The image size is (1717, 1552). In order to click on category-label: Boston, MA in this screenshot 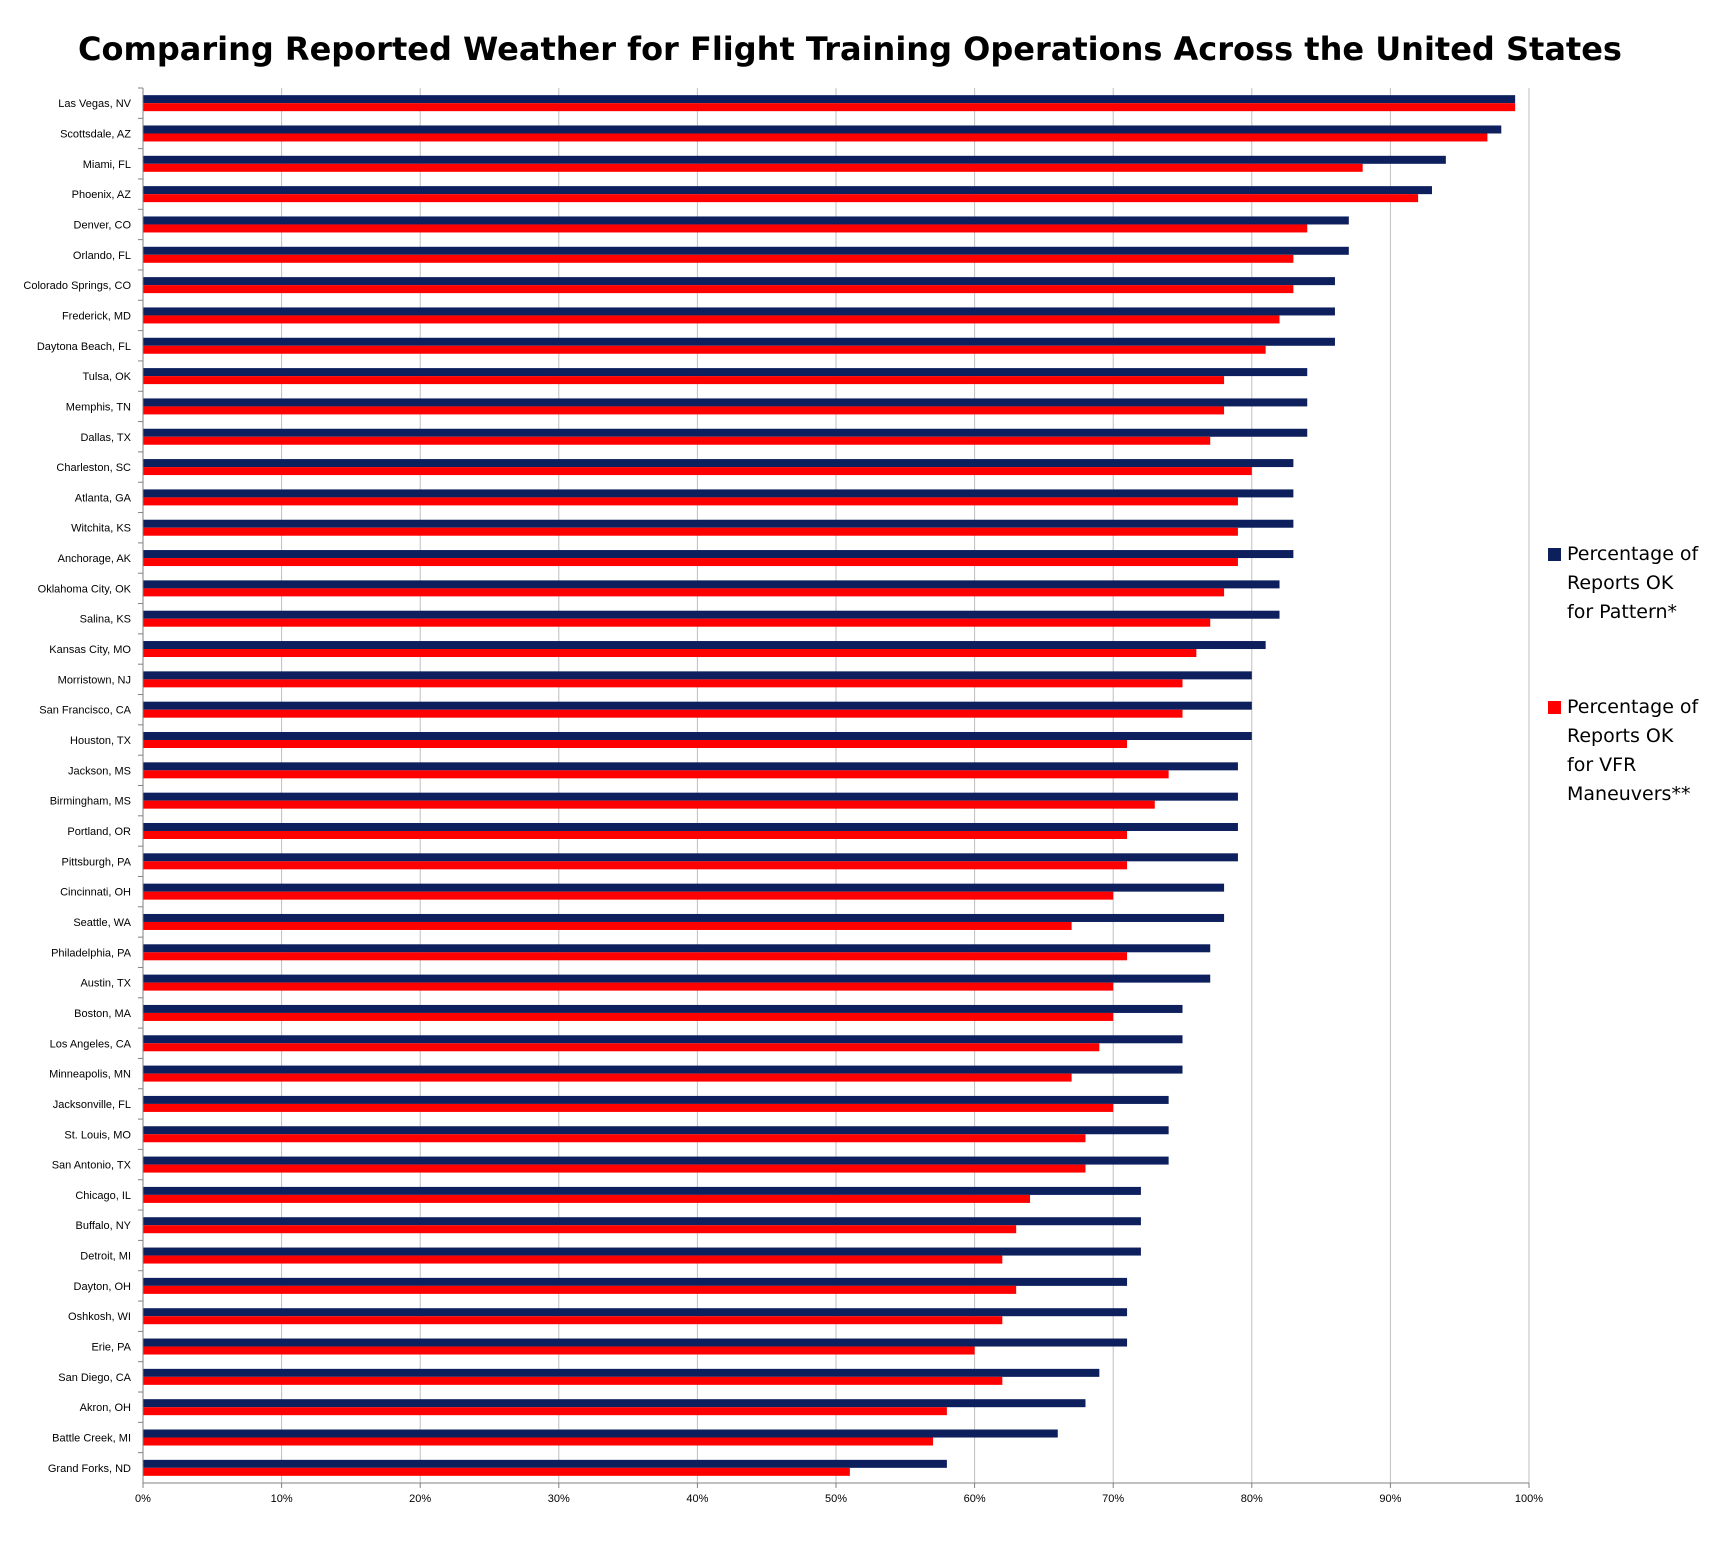, I will do `click(103, 1014)`.